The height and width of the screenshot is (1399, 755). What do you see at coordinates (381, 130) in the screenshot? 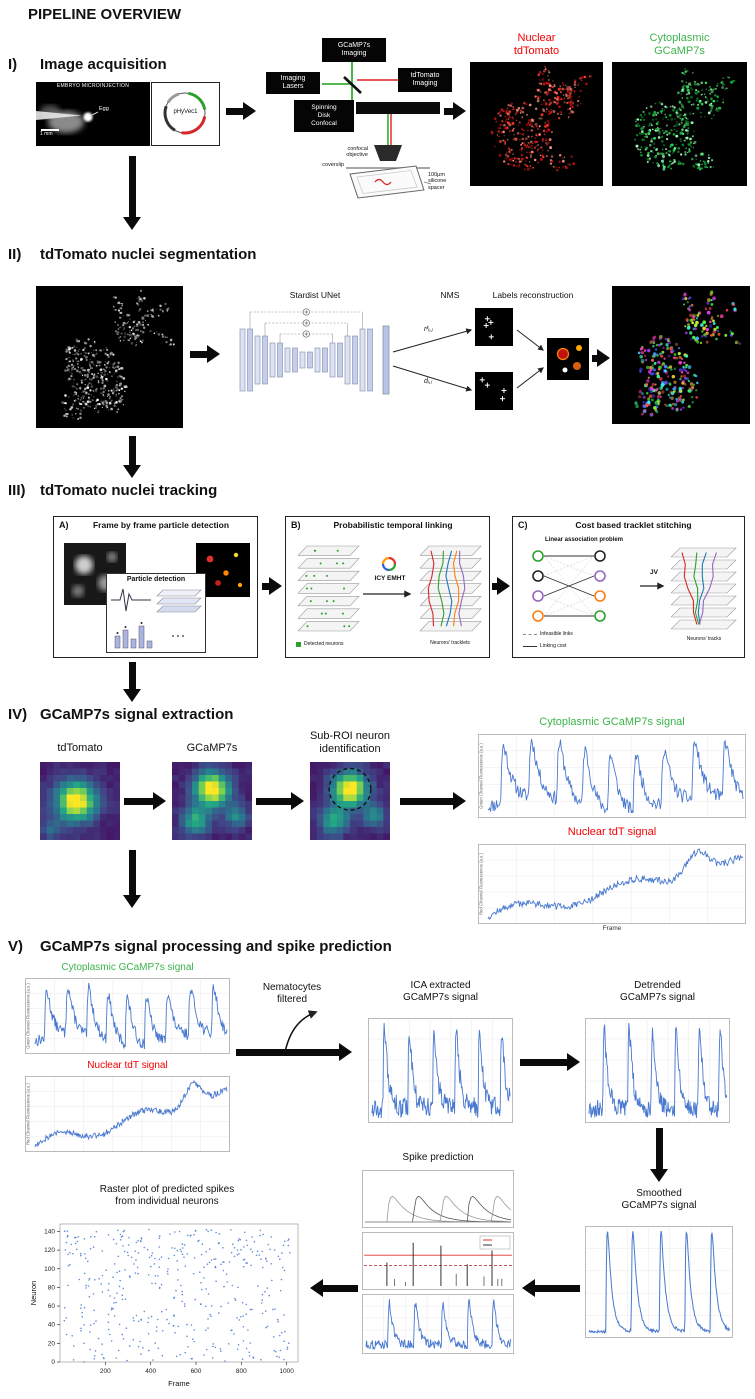
I see `microscope-schematic` at bounding box center [381, 130].